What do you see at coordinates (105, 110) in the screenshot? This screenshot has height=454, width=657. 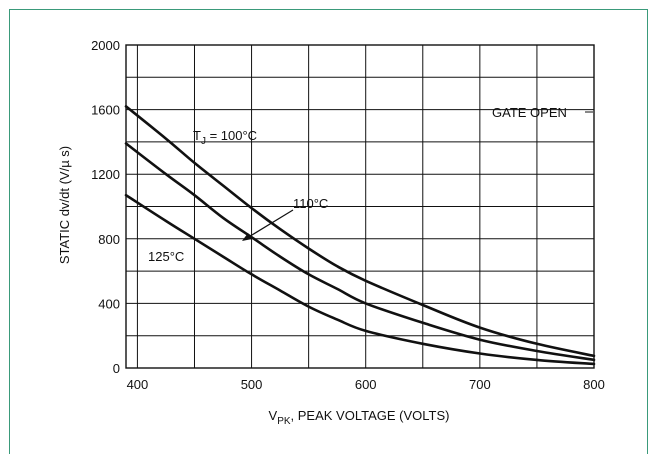 I see `y-tick-label: 1600` at bounding box center [105, 110].